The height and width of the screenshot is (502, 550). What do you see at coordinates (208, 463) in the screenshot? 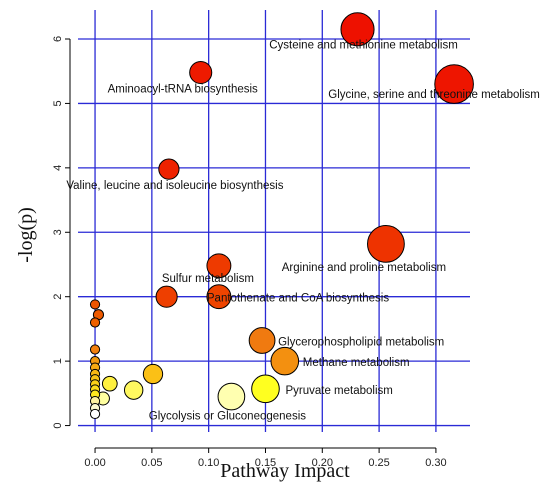
I see `x-tick-label-2: 0.10` at bounding box center [208, 463].